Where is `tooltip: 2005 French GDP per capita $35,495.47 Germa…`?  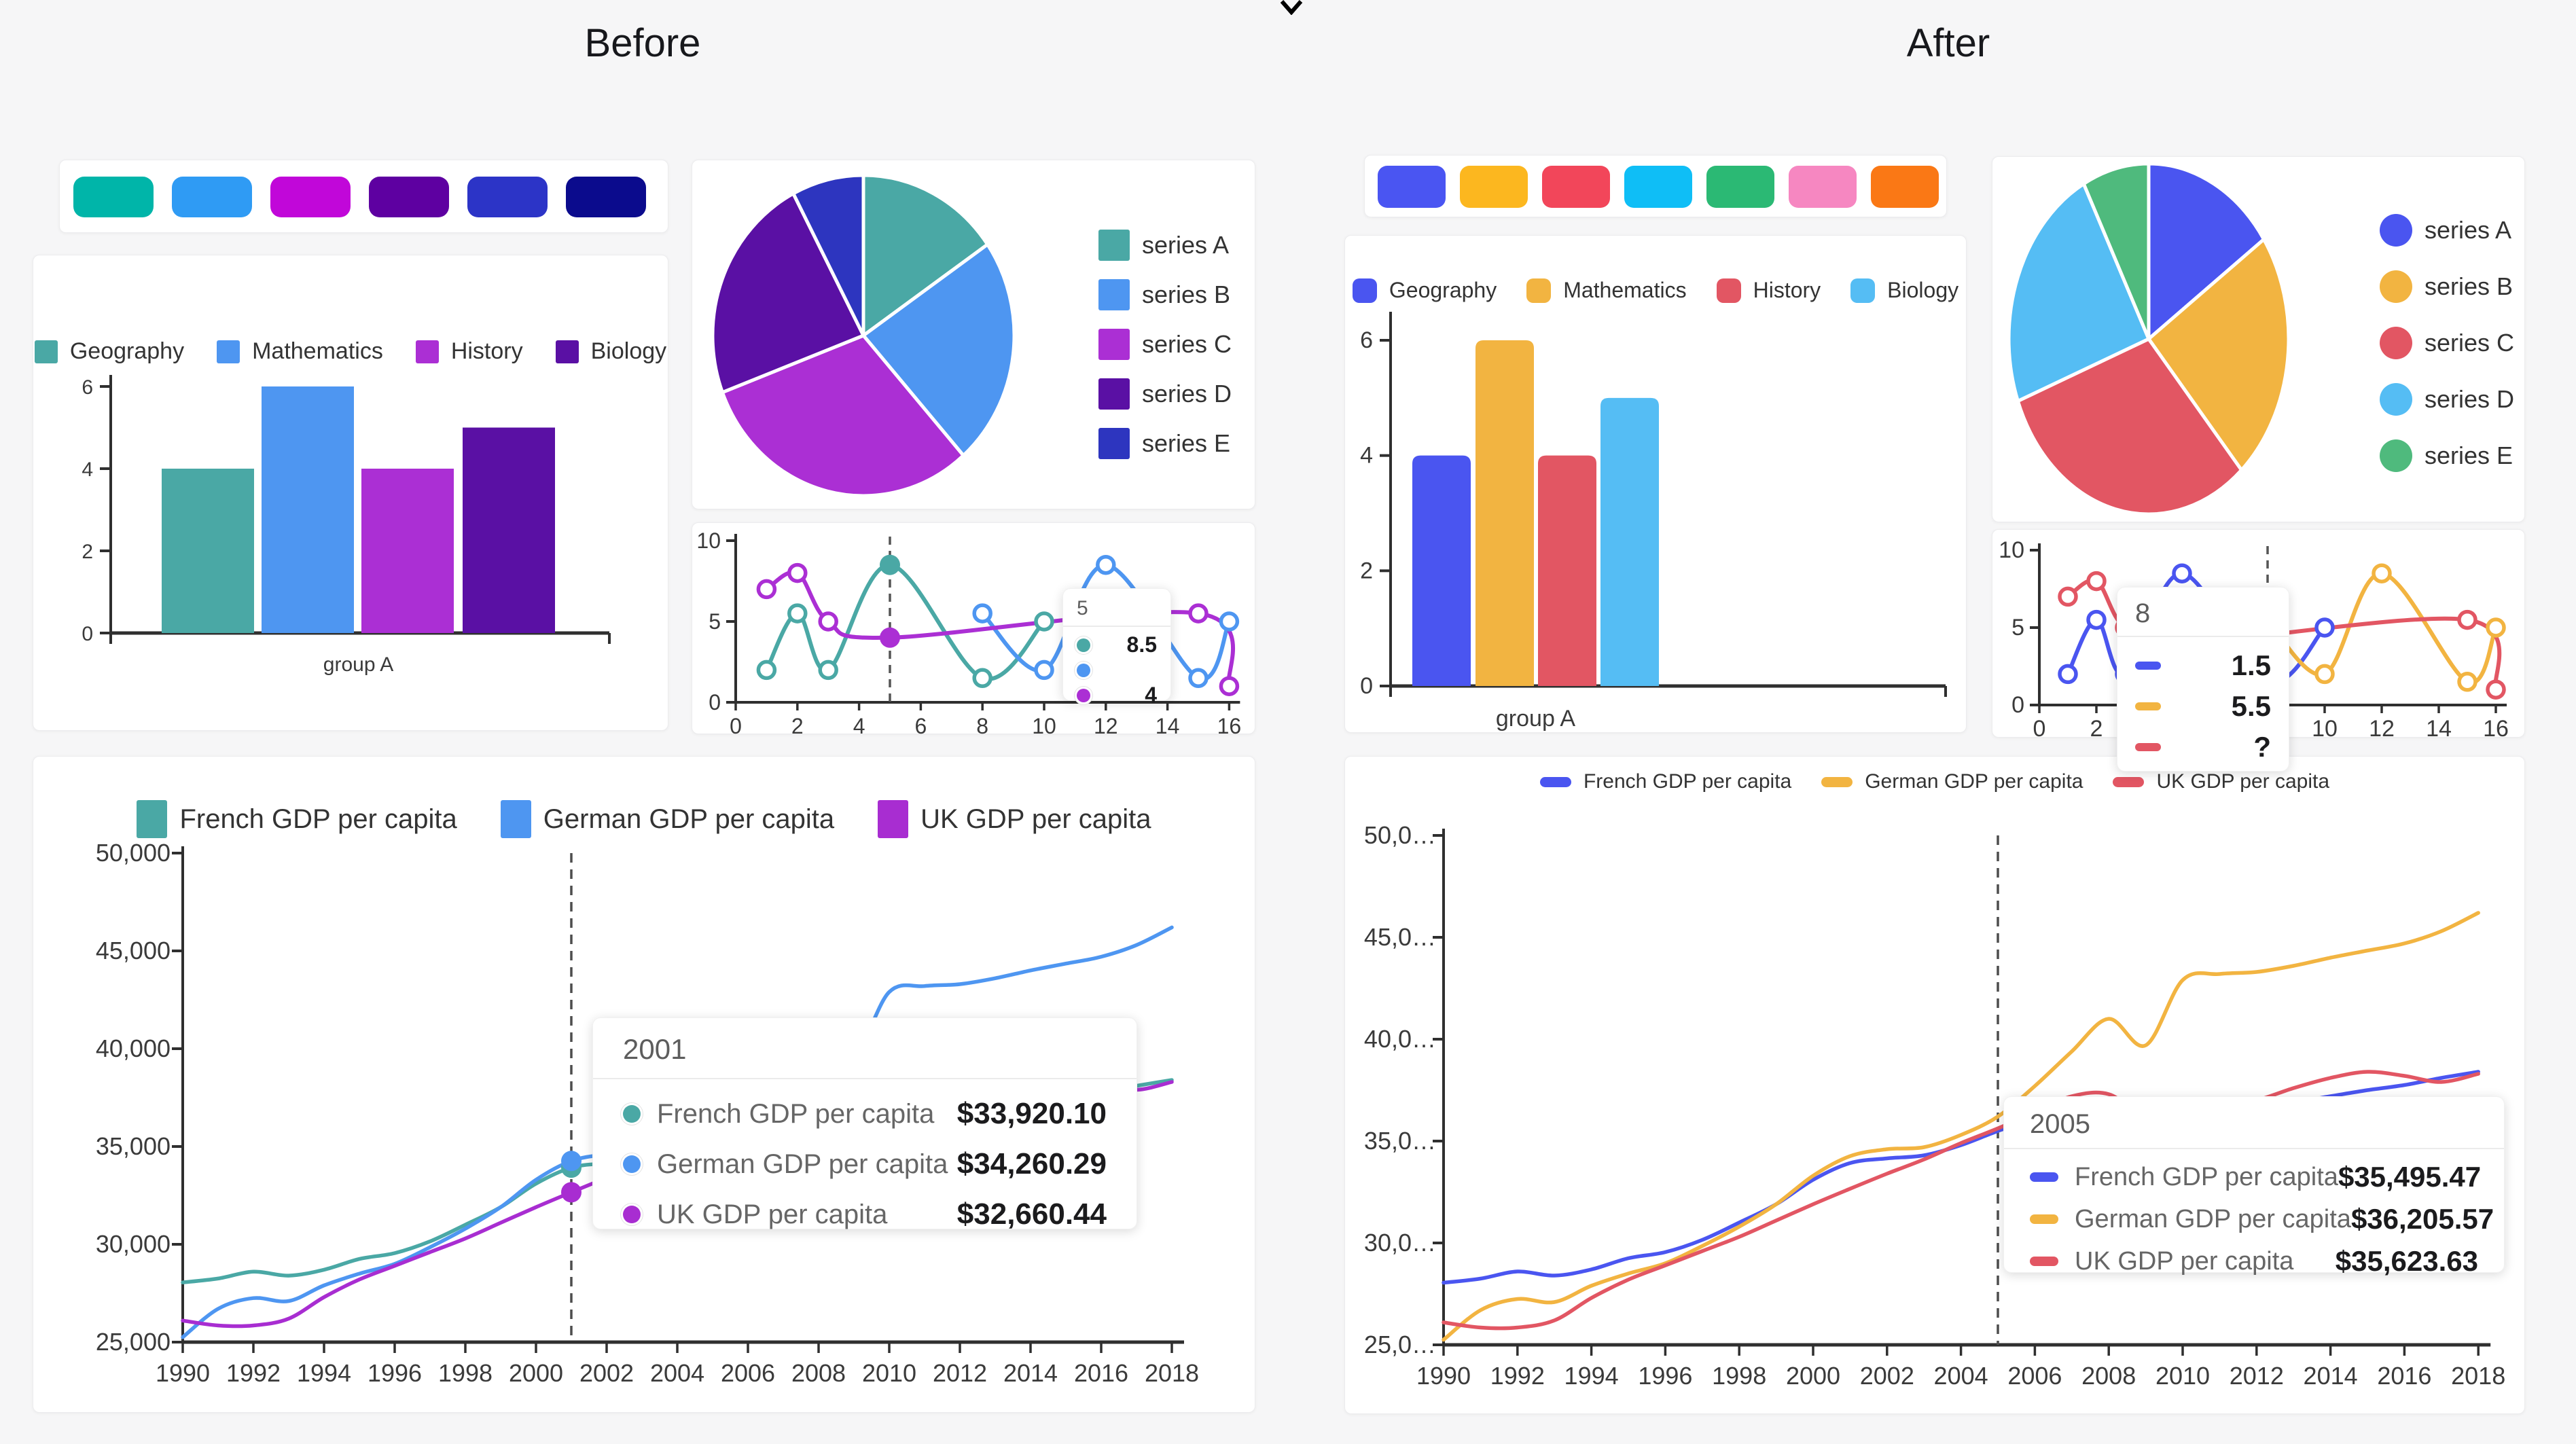
tooltip: 2005 French GDP per capita $35,495.47 Germa… is located at coordinates (2254, 1187).